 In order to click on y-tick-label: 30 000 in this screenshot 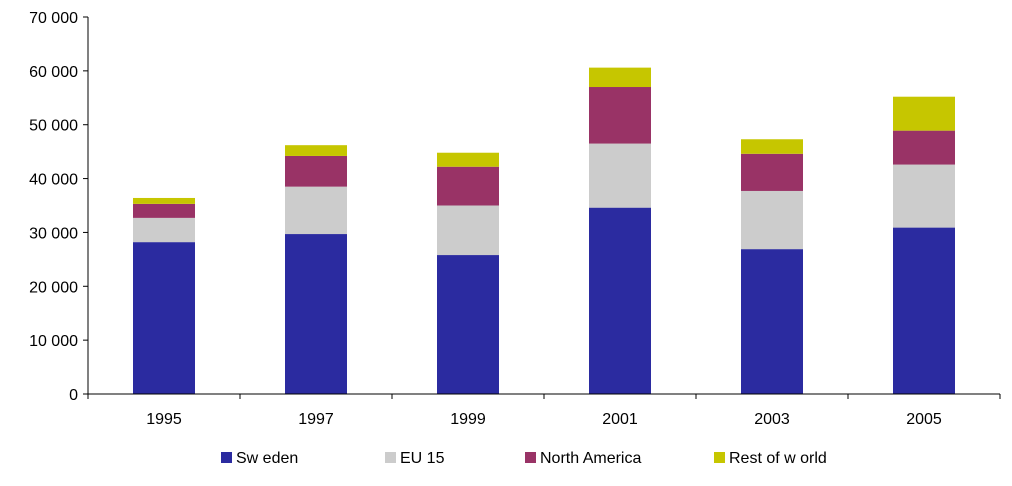, I will do `click(53, 233)`.